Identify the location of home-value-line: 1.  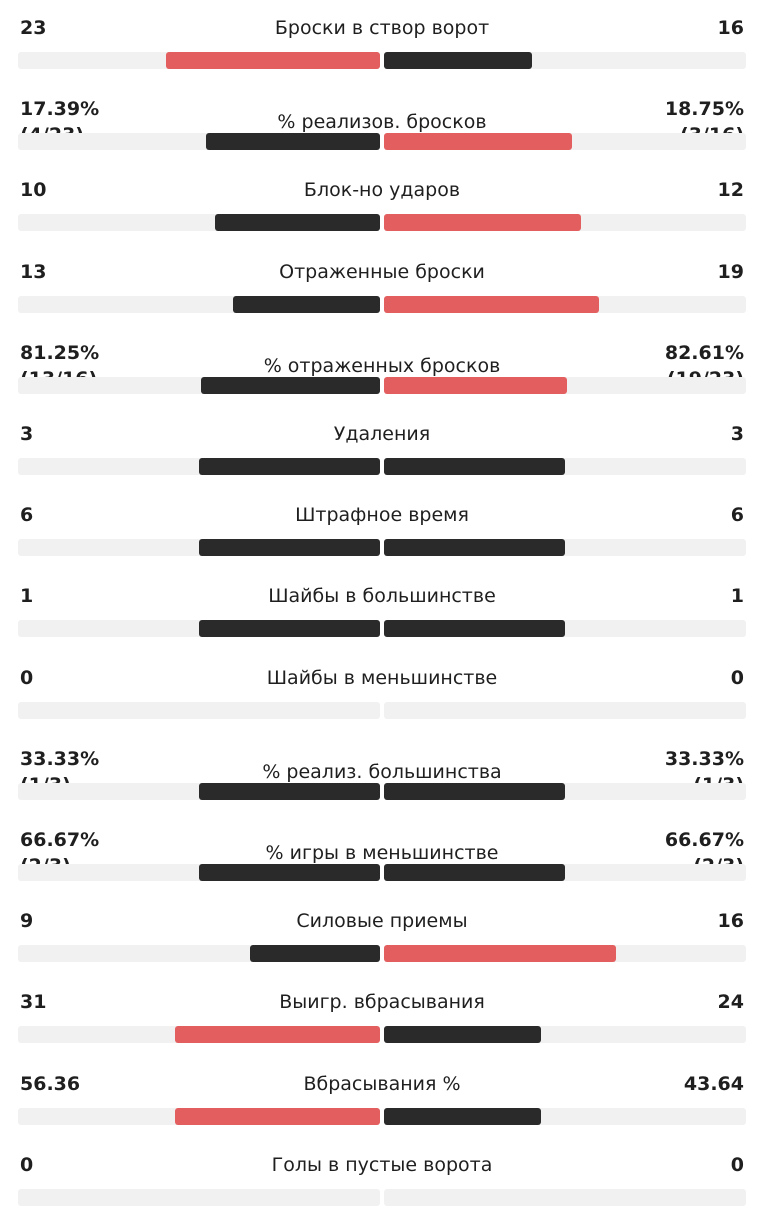
(27, 596).